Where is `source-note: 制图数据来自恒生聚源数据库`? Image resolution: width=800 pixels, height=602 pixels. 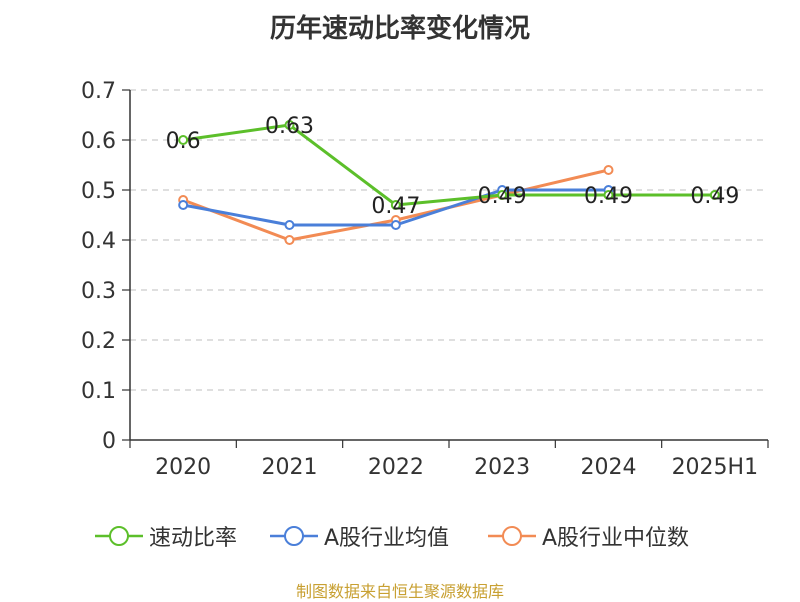
source-note: 制图数据来自恒生聚源数据库 is located at coordinates (399, 591).